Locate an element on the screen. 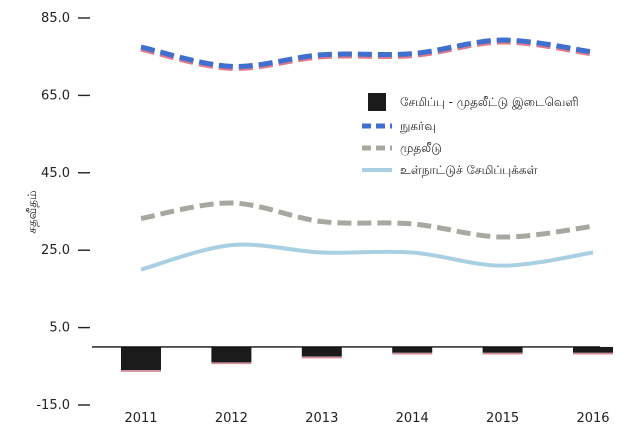  x-tick-label: 2015 is located at coordinates (502, 418).